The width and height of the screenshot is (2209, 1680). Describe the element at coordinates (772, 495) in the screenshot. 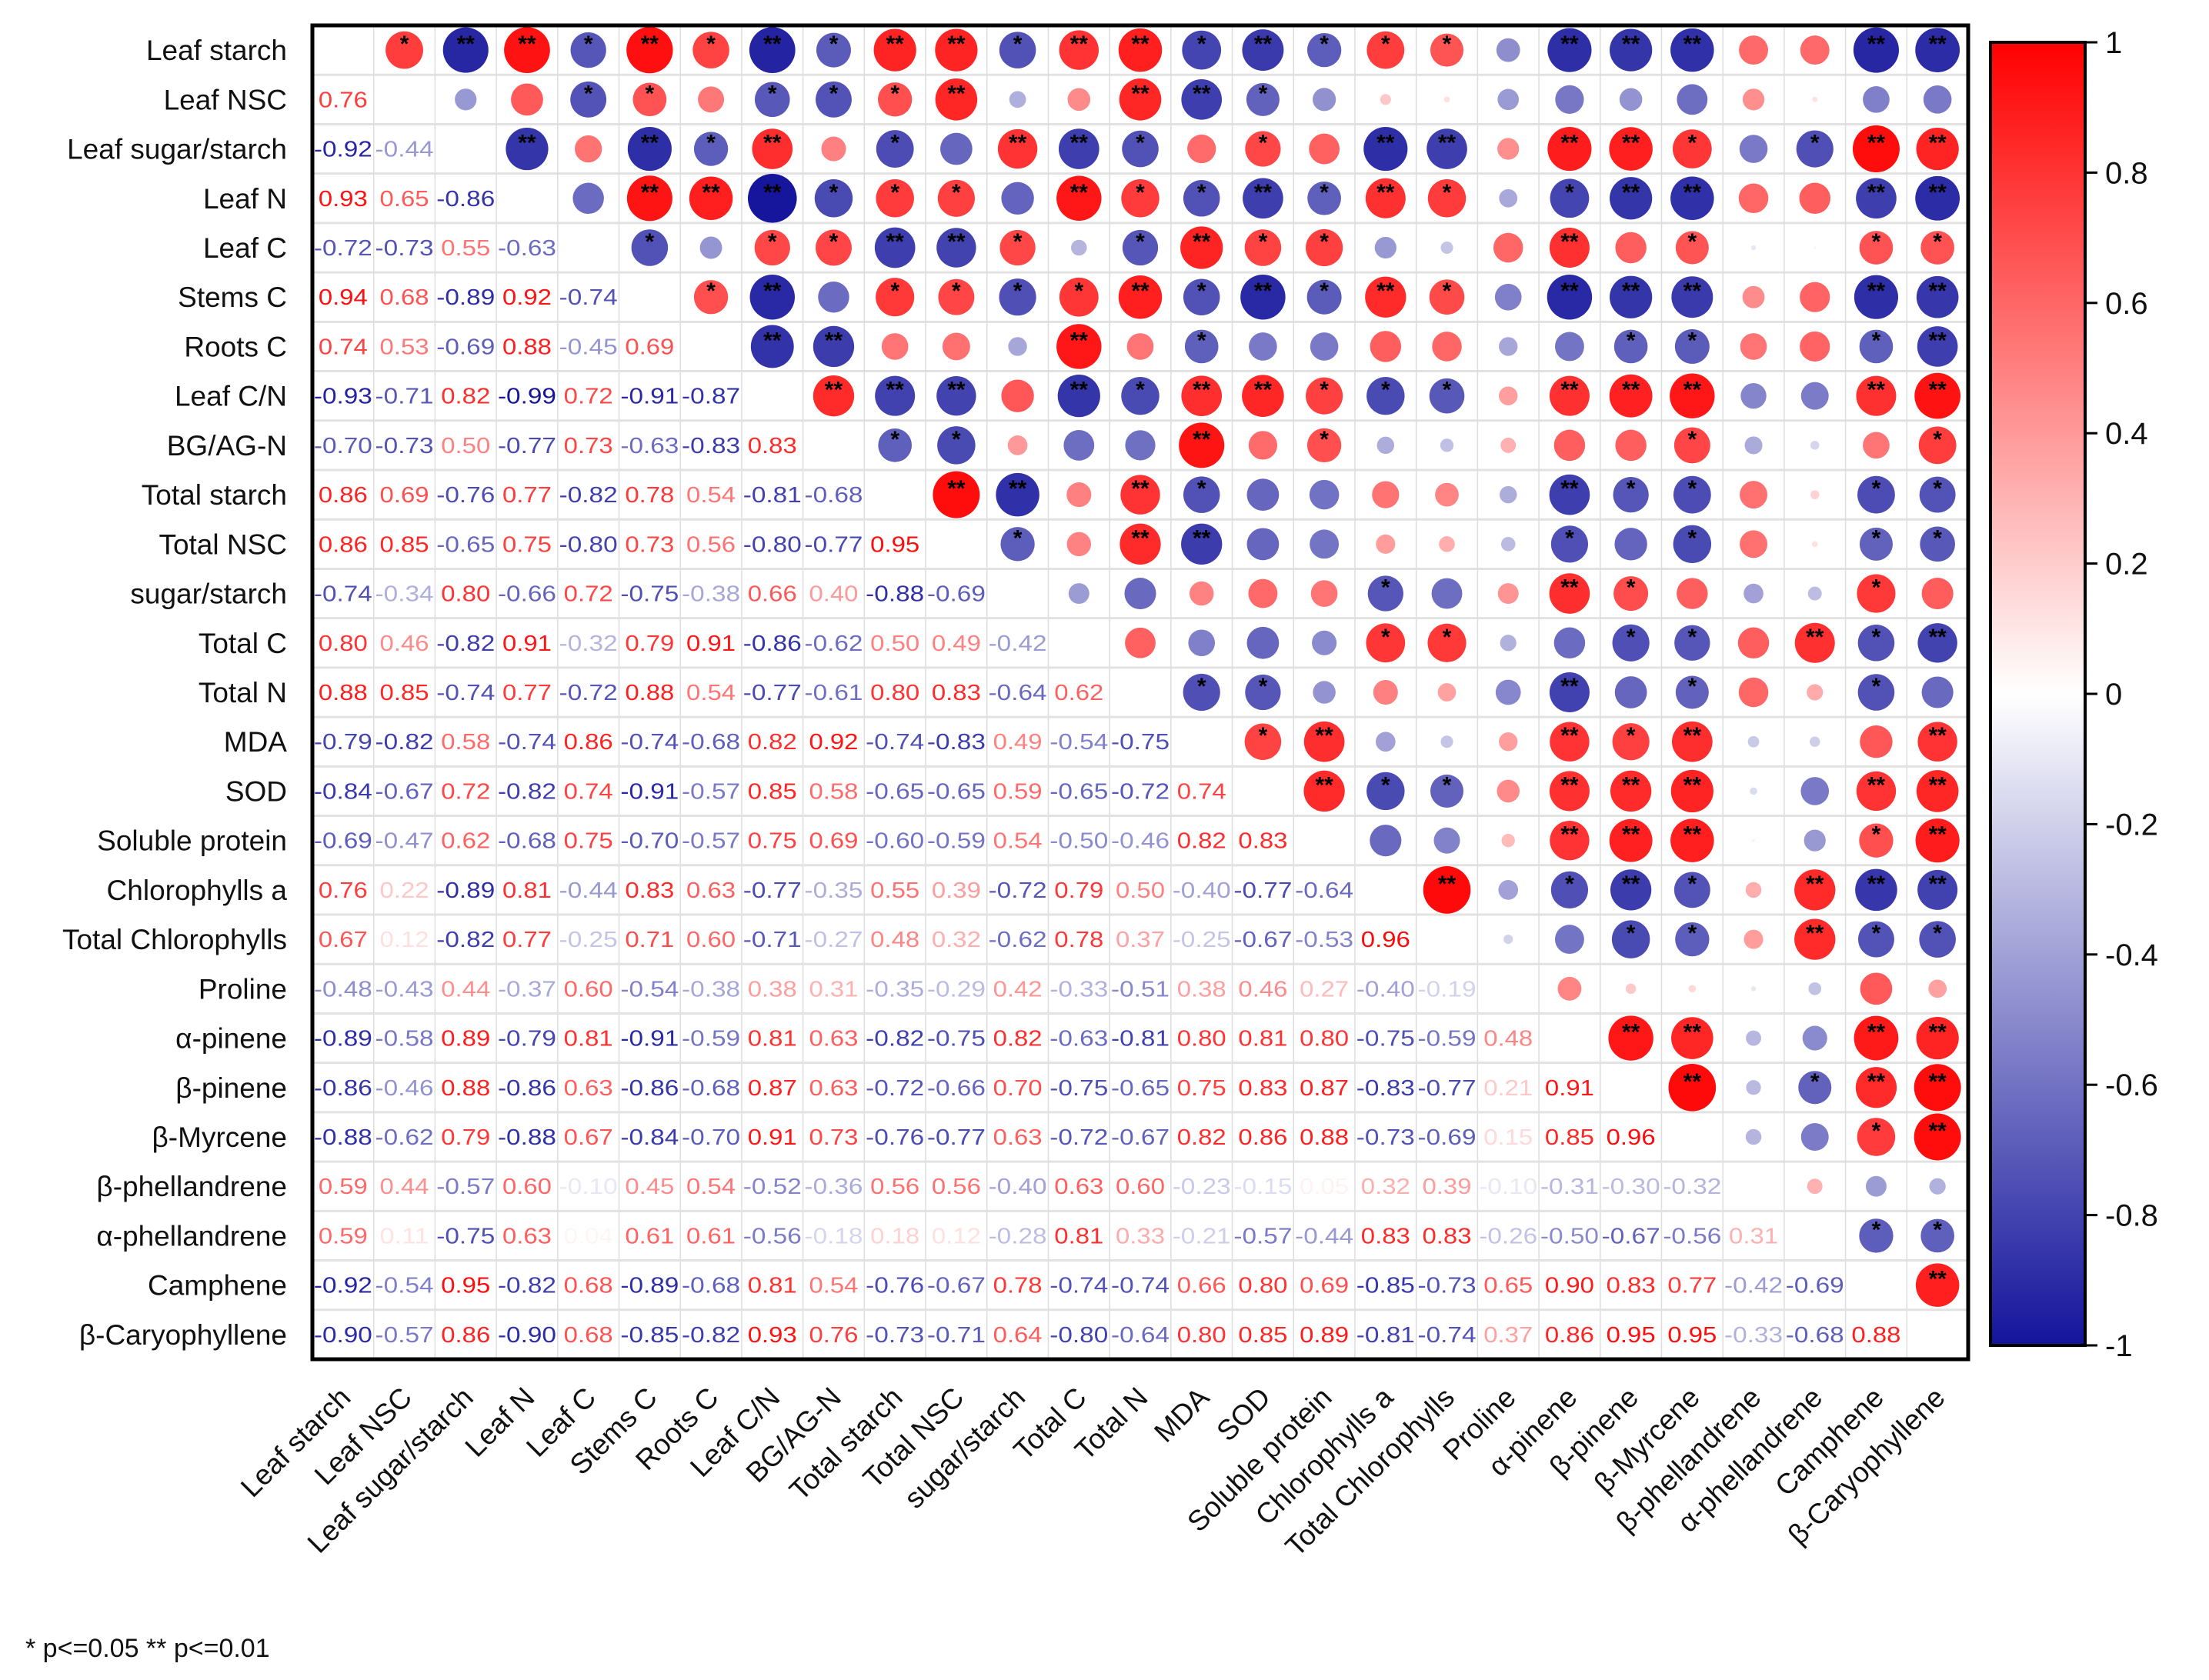

I see `correlation-value: -0.81` at that location.